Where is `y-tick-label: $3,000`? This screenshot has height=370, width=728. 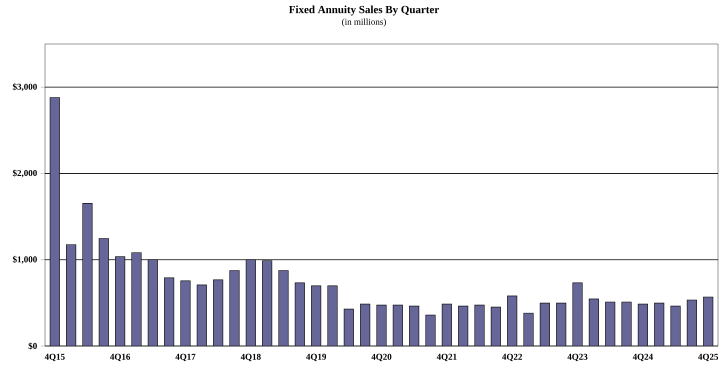 y-tick-label: $3,000 is located at coordinates (24, 87).